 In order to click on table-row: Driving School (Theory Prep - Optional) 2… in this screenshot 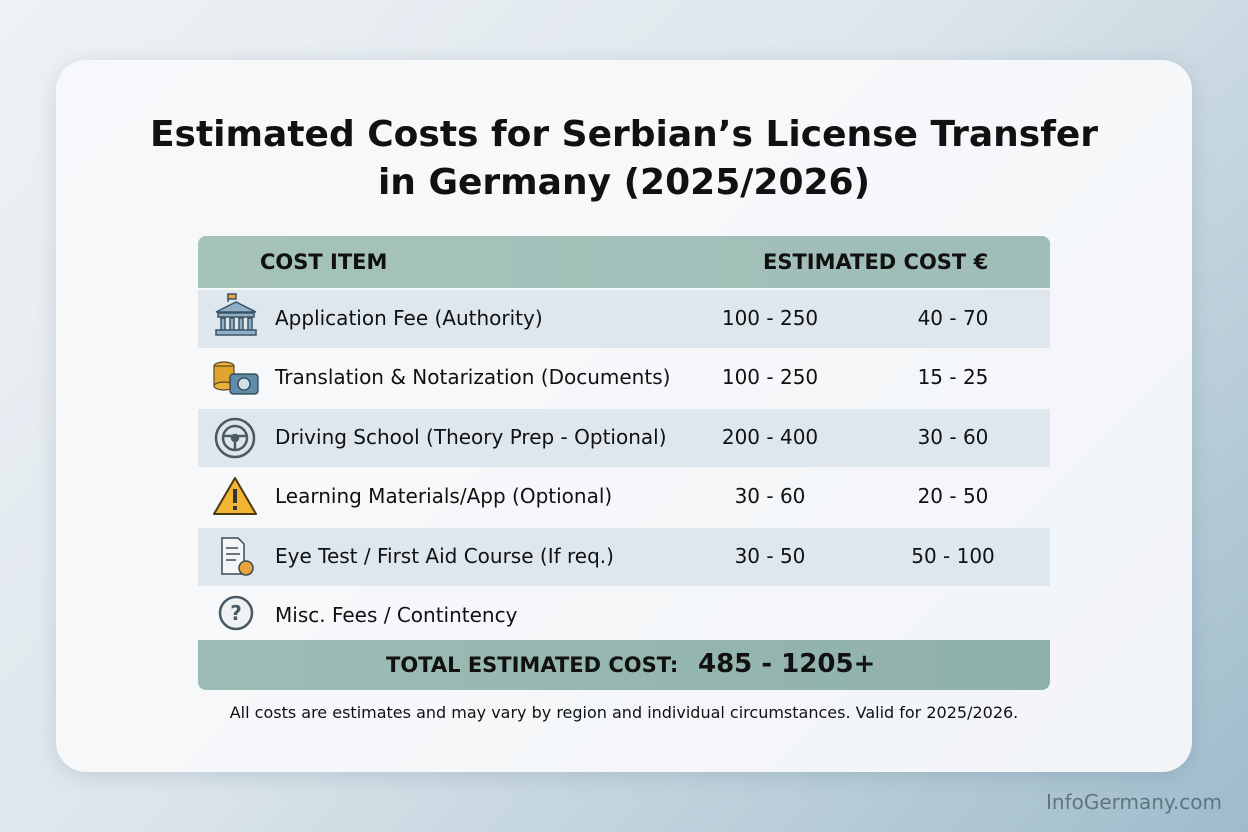, I will do `click(624, 438)`.